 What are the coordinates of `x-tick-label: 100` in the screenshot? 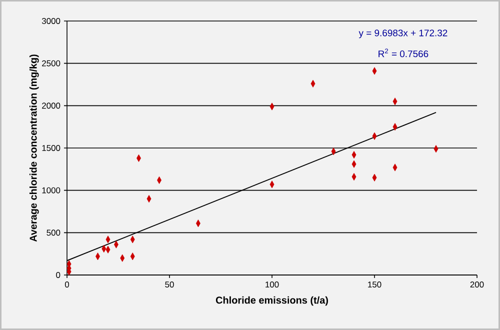 It's located at (272, 285).